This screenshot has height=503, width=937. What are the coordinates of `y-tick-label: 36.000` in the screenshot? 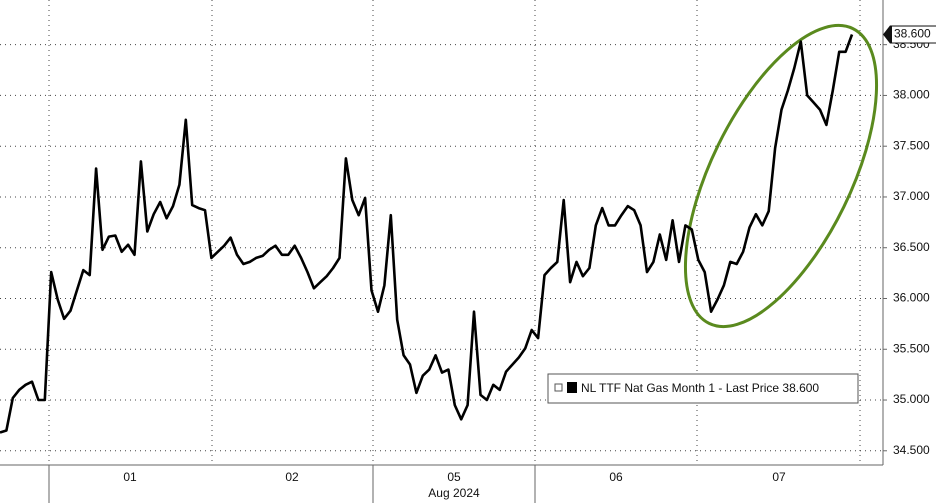 It's located at (911, 298).